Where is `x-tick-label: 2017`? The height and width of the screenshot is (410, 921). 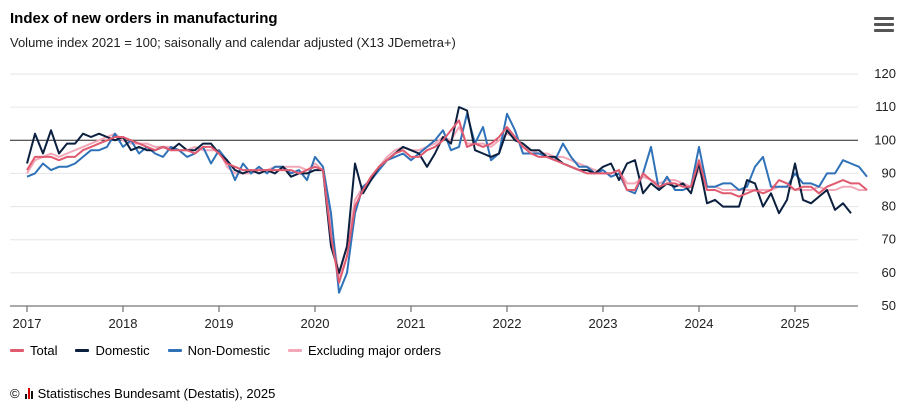
x-tick-label: 2017 is located at coordinates (27, 323).